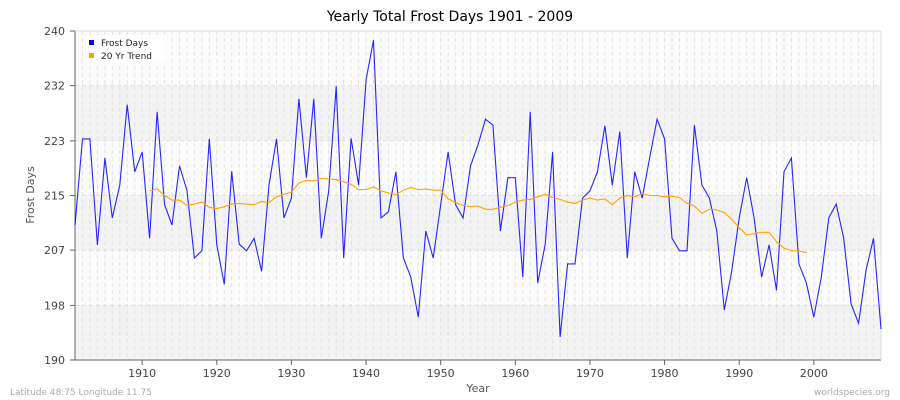  What do you see at coordinates (449, 17) in the screenshot?
I see `chart-title: Yearly Total Frost Days 1901 - 2009` at bounding box center [449, 17].